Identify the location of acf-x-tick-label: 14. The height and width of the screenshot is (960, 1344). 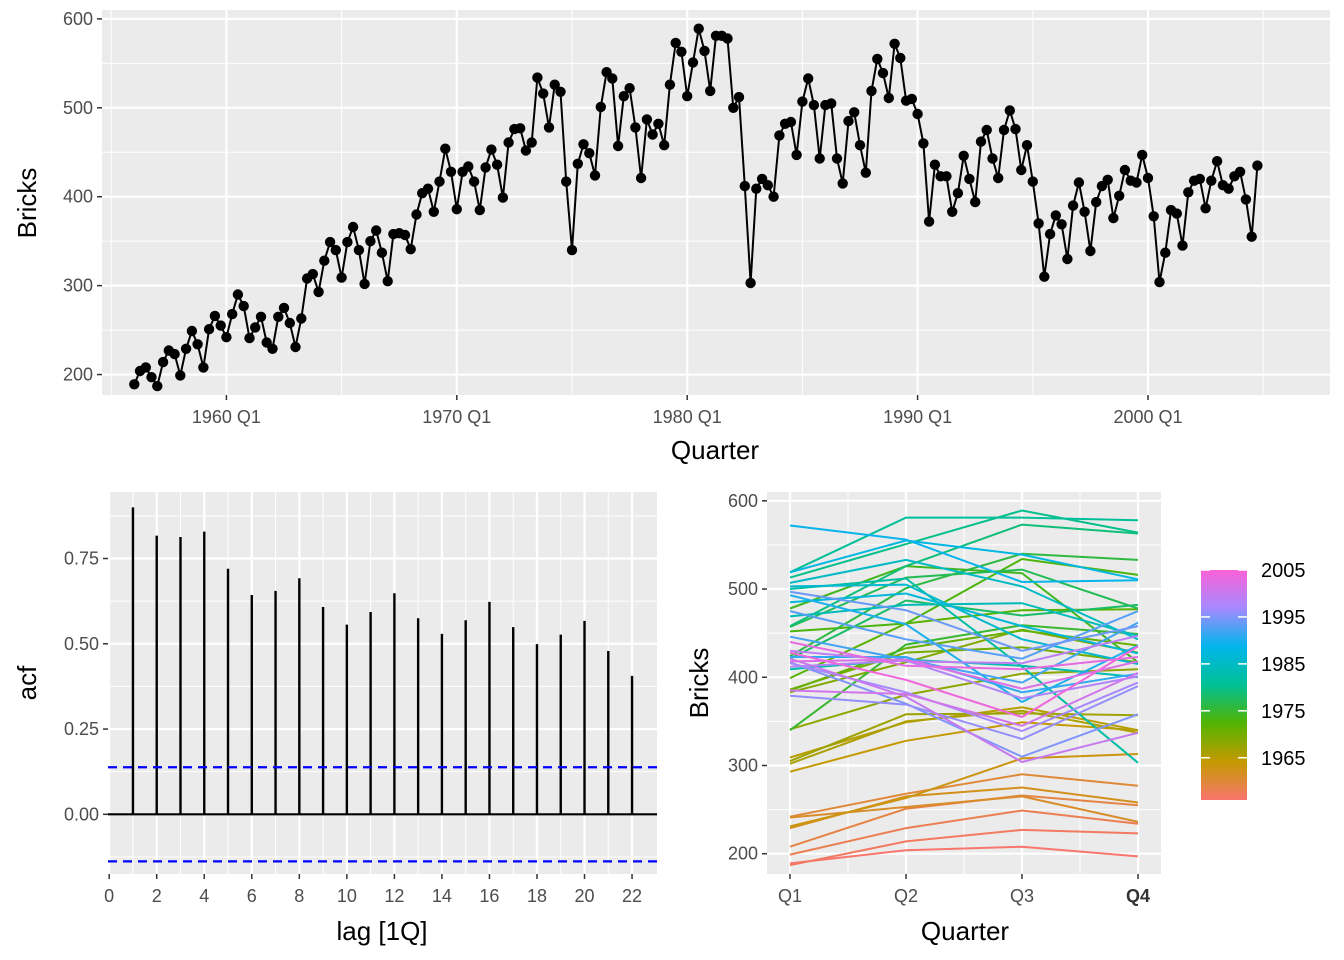
(442, 896).